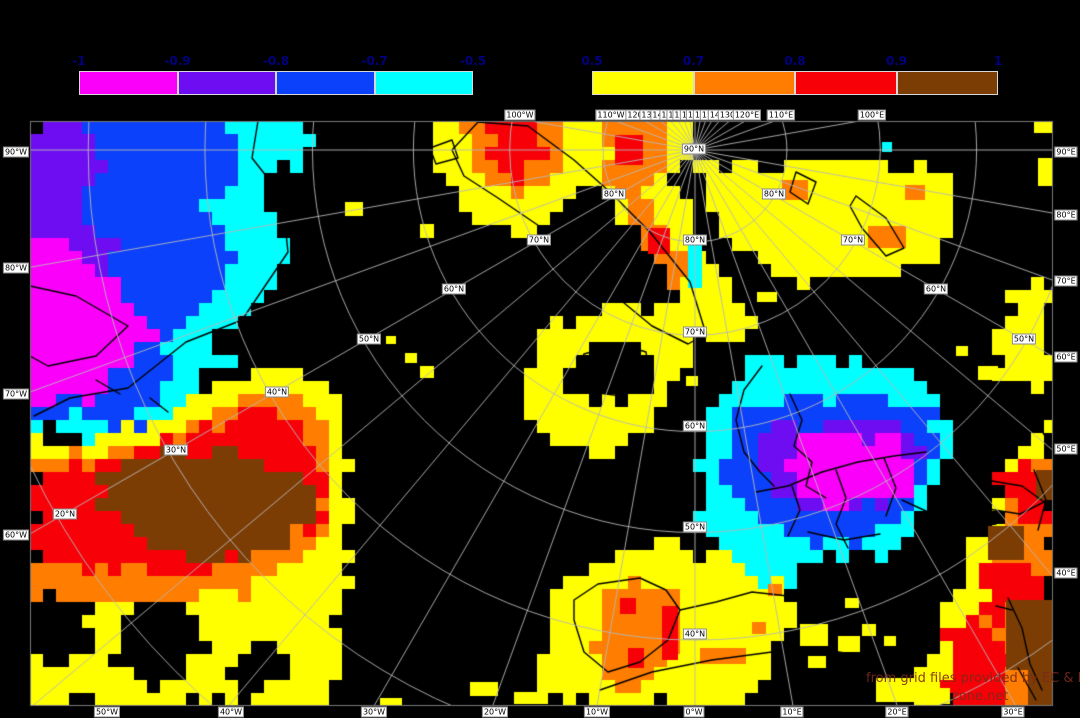 Image resolution: width=1080 pixels, height=718 pixels. Describe the element at coordinates (896, 61) in the screenshot. I see `colorbar-tick: 0.9` at that location.